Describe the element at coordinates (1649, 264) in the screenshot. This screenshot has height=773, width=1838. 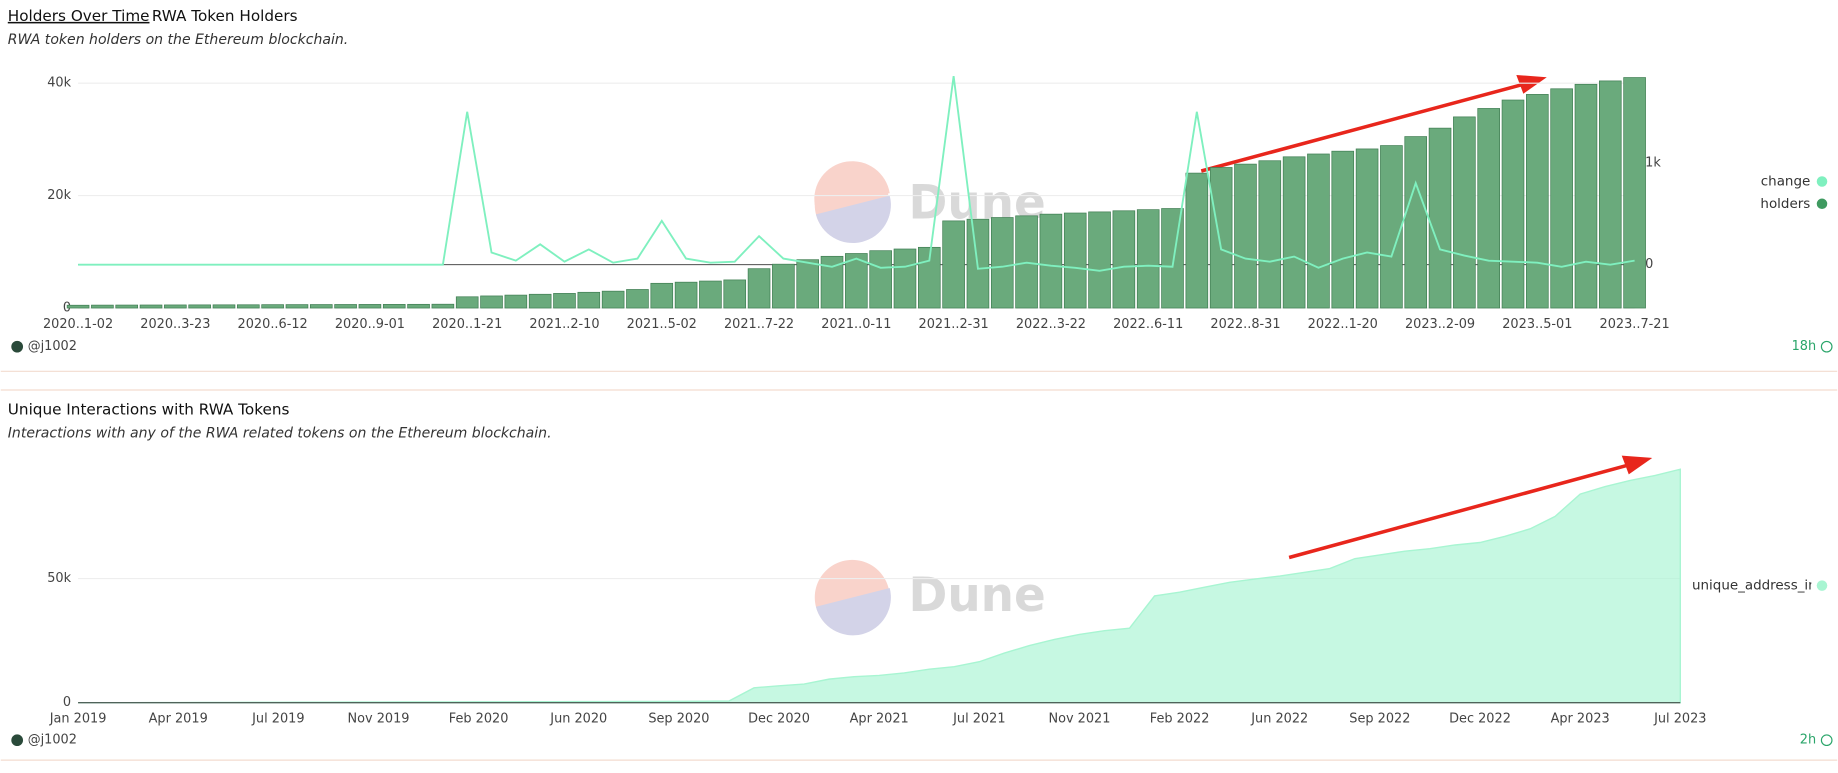
I see `y2-tick-label: 0` at that location.